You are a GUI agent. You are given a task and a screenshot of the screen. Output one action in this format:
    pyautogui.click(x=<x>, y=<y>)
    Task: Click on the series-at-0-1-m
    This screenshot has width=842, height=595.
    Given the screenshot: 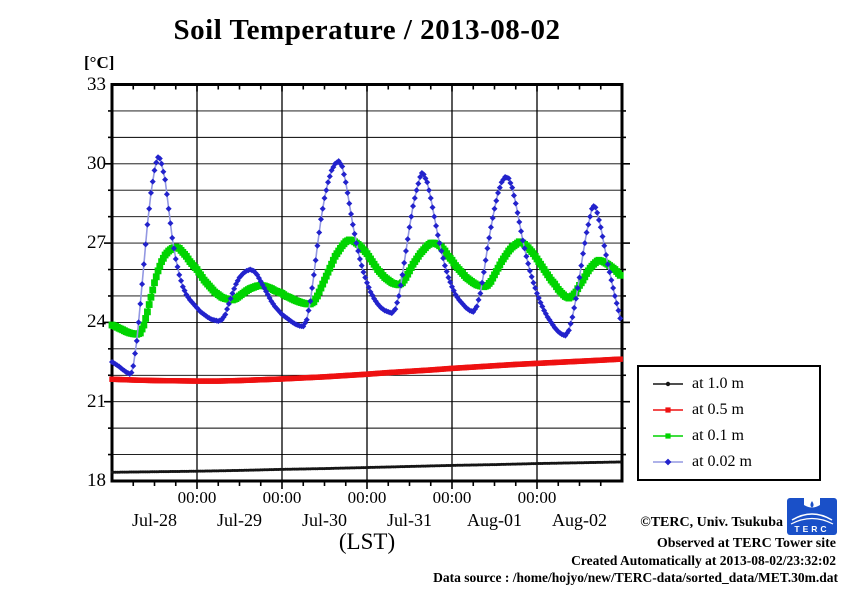 What is the action you would take?
    pyautogui.click(x=366, y=287)
    